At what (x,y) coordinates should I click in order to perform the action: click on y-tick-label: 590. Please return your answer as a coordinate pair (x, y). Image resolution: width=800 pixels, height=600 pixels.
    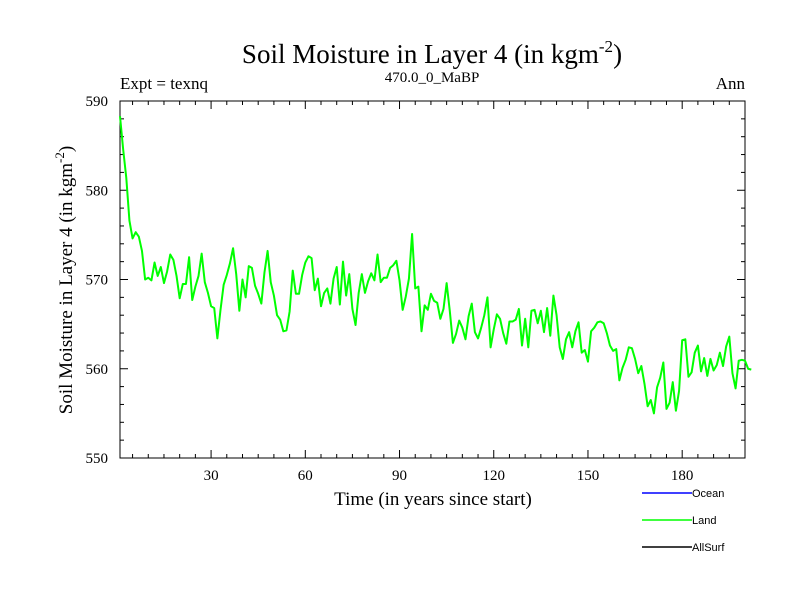
    Looking at the image, I should click on (97, 102).